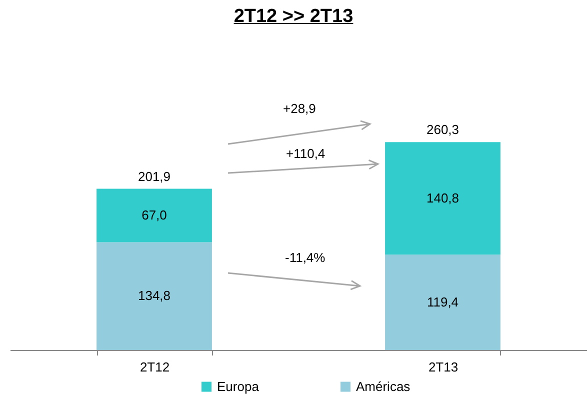  I want to click on annotation: -11,4%, so click(305, 257).